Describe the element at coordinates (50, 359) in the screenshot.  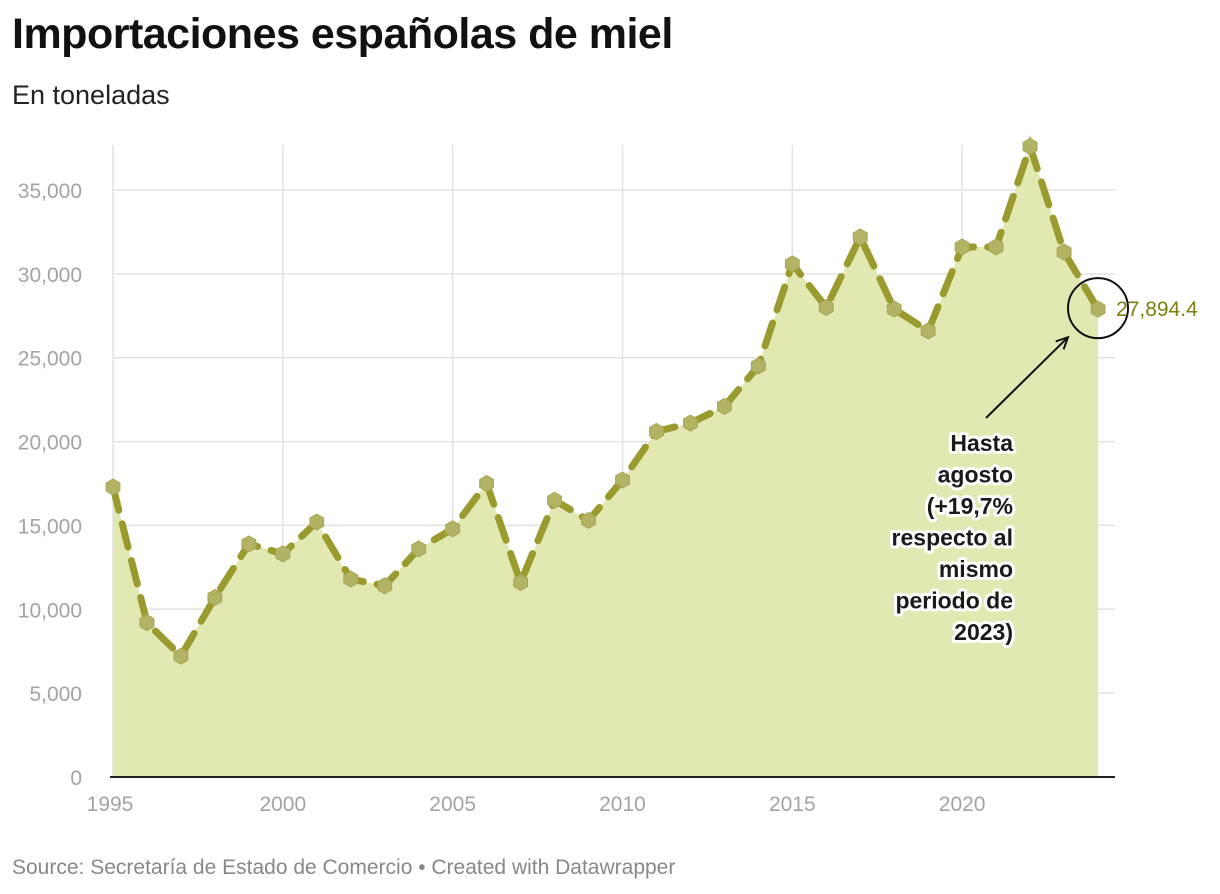
I see `y-tick-label-25000: 25,000` at that location.